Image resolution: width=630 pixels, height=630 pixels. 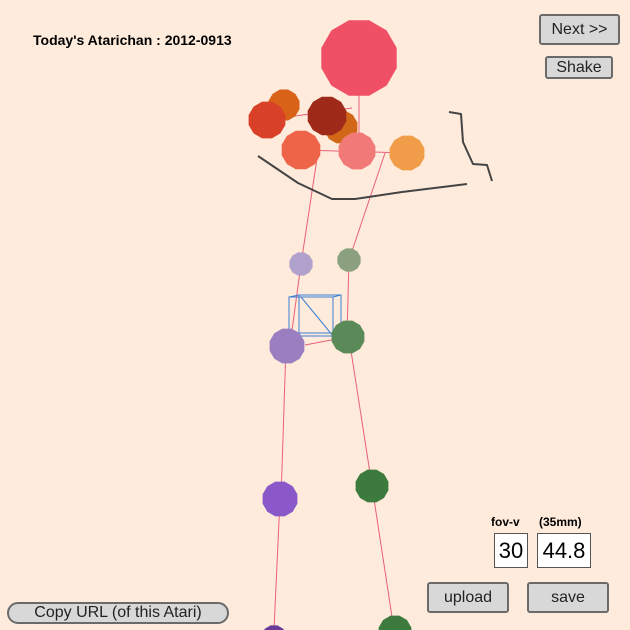 I want to click on stroke-arm-curve, so click(x=362, y=177).